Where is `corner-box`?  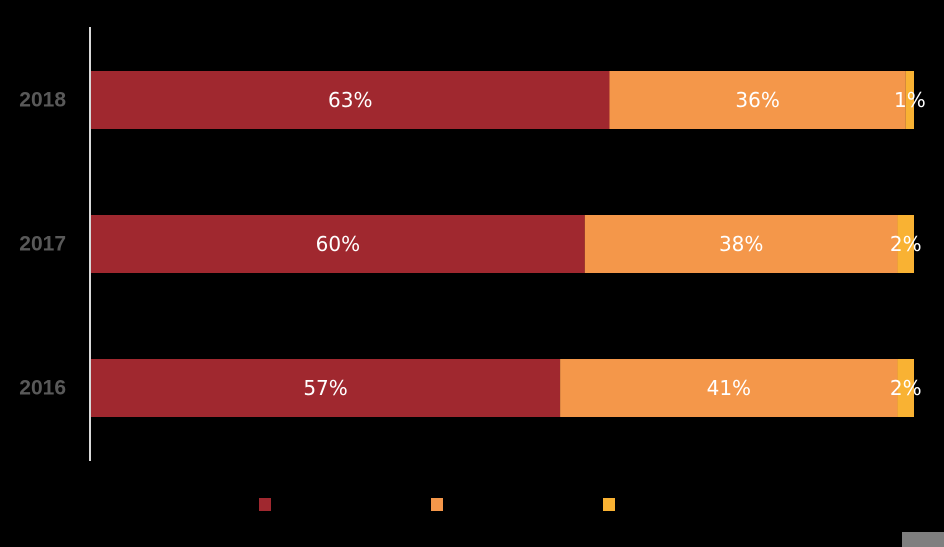 corner-box is located at coordinates (923, 539).